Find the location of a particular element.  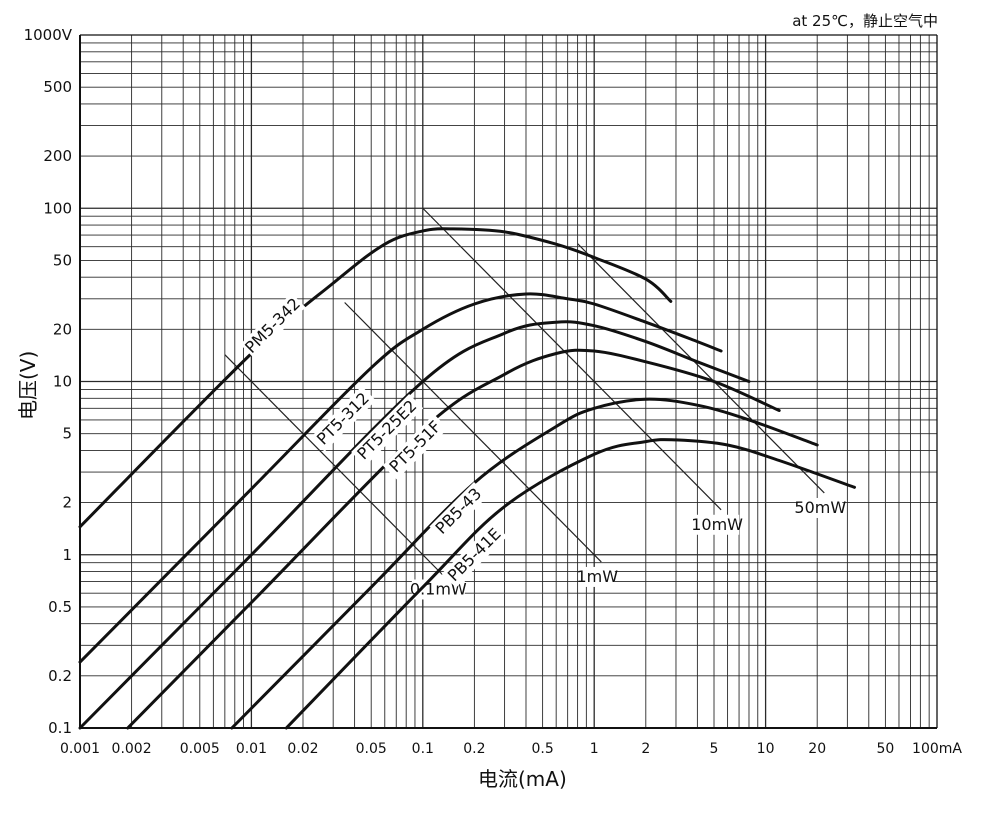

x-tick-label: 0.001 is located at coordinates (80, 749).